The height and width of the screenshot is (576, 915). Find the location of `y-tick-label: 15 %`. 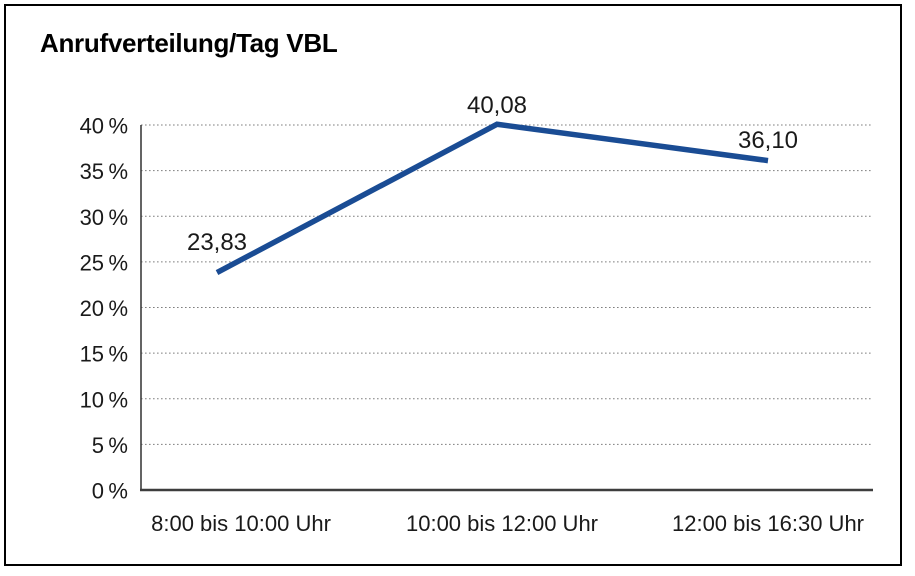

y-tick-label: 15 % is located at coordinates (104, 354).